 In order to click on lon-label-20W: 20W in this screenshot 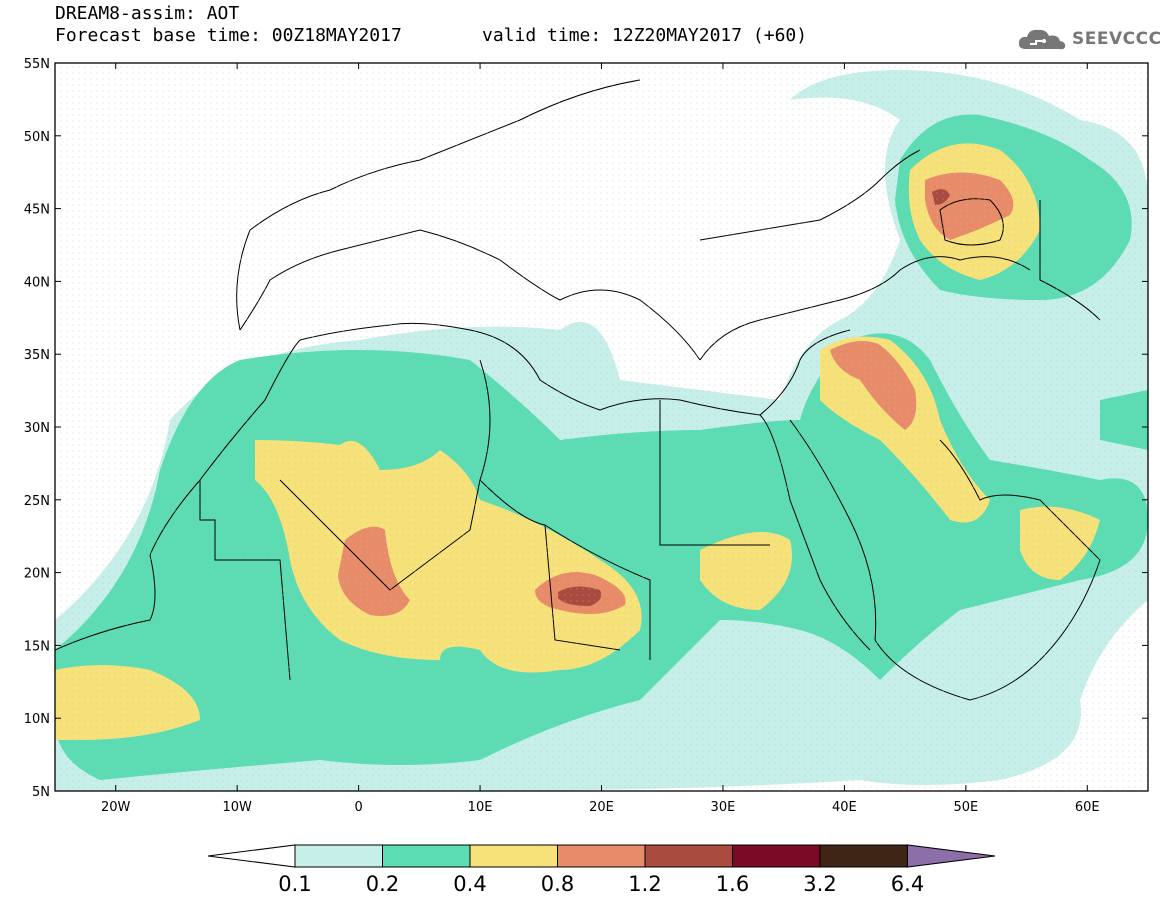, I will do `click(116, 807)`.